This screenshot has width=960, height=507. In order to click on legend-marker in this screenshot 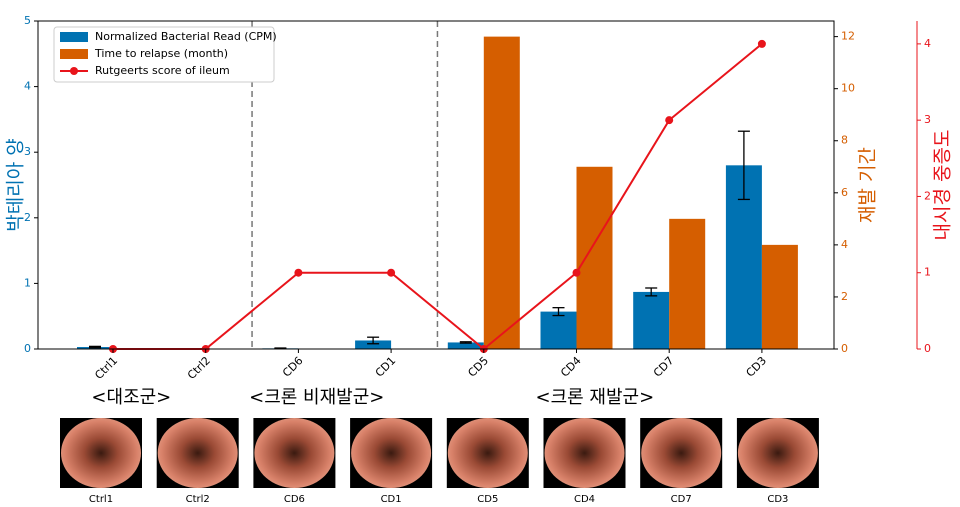, I will do `click(74, 71)`.